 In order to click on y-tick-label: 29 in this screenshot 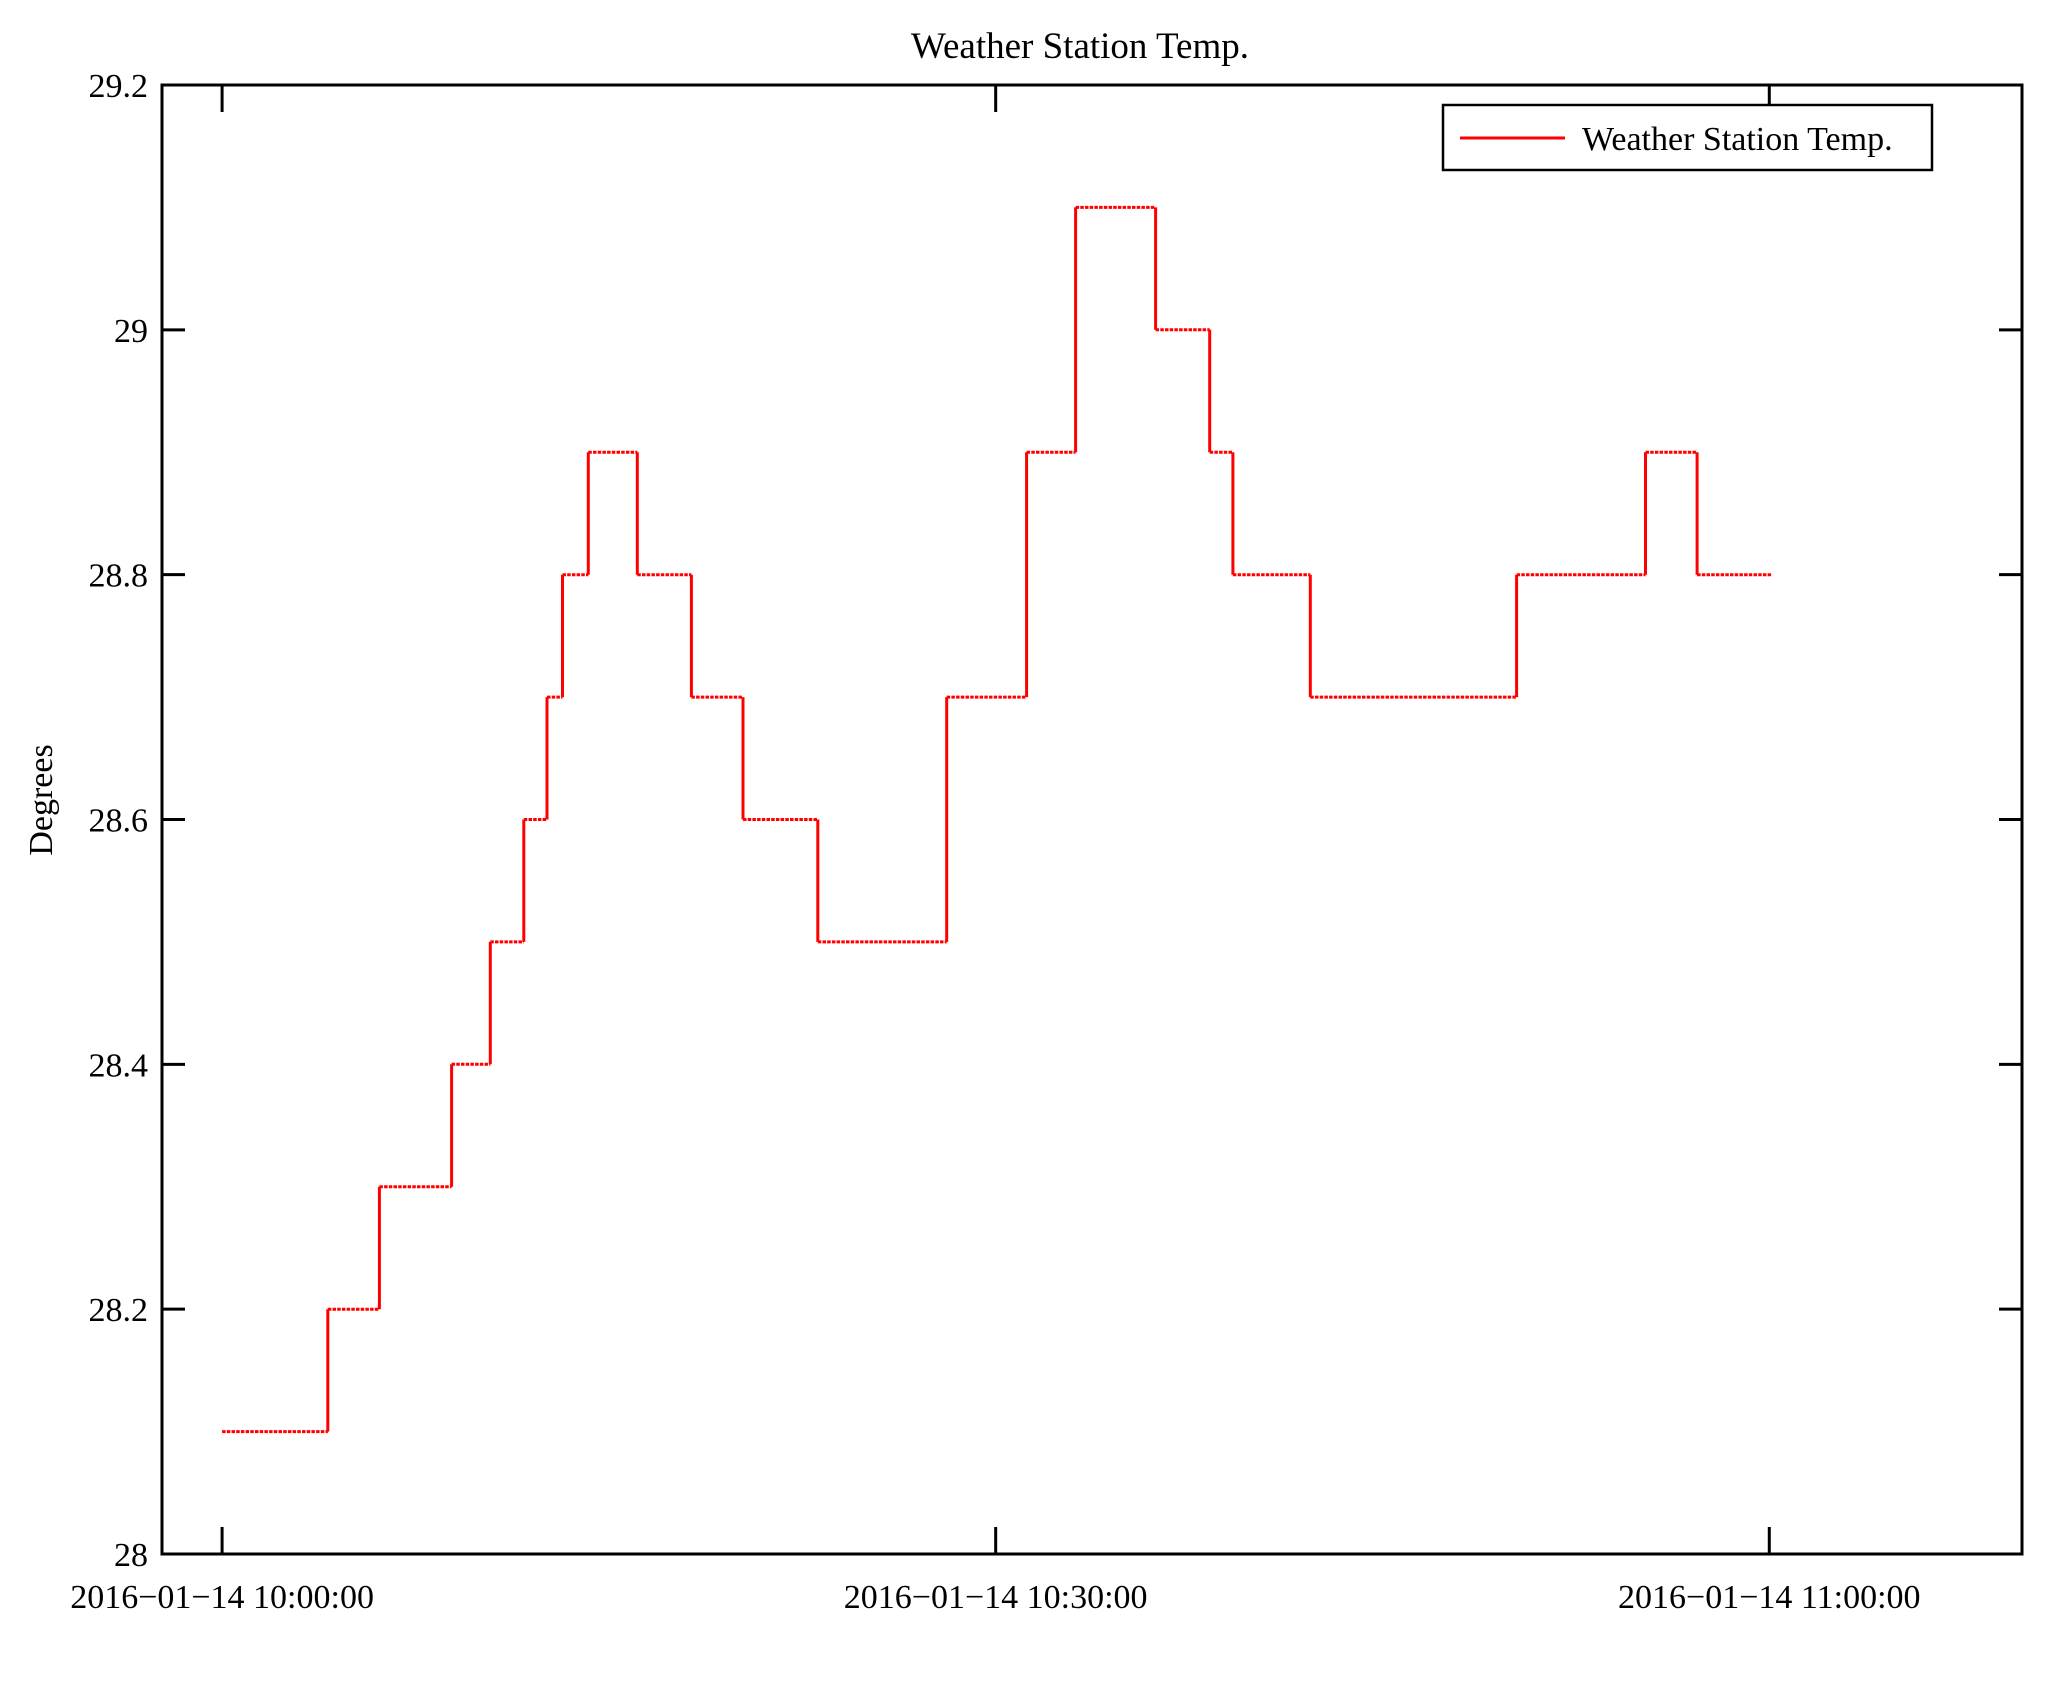, I will do `click(131, 331)`.